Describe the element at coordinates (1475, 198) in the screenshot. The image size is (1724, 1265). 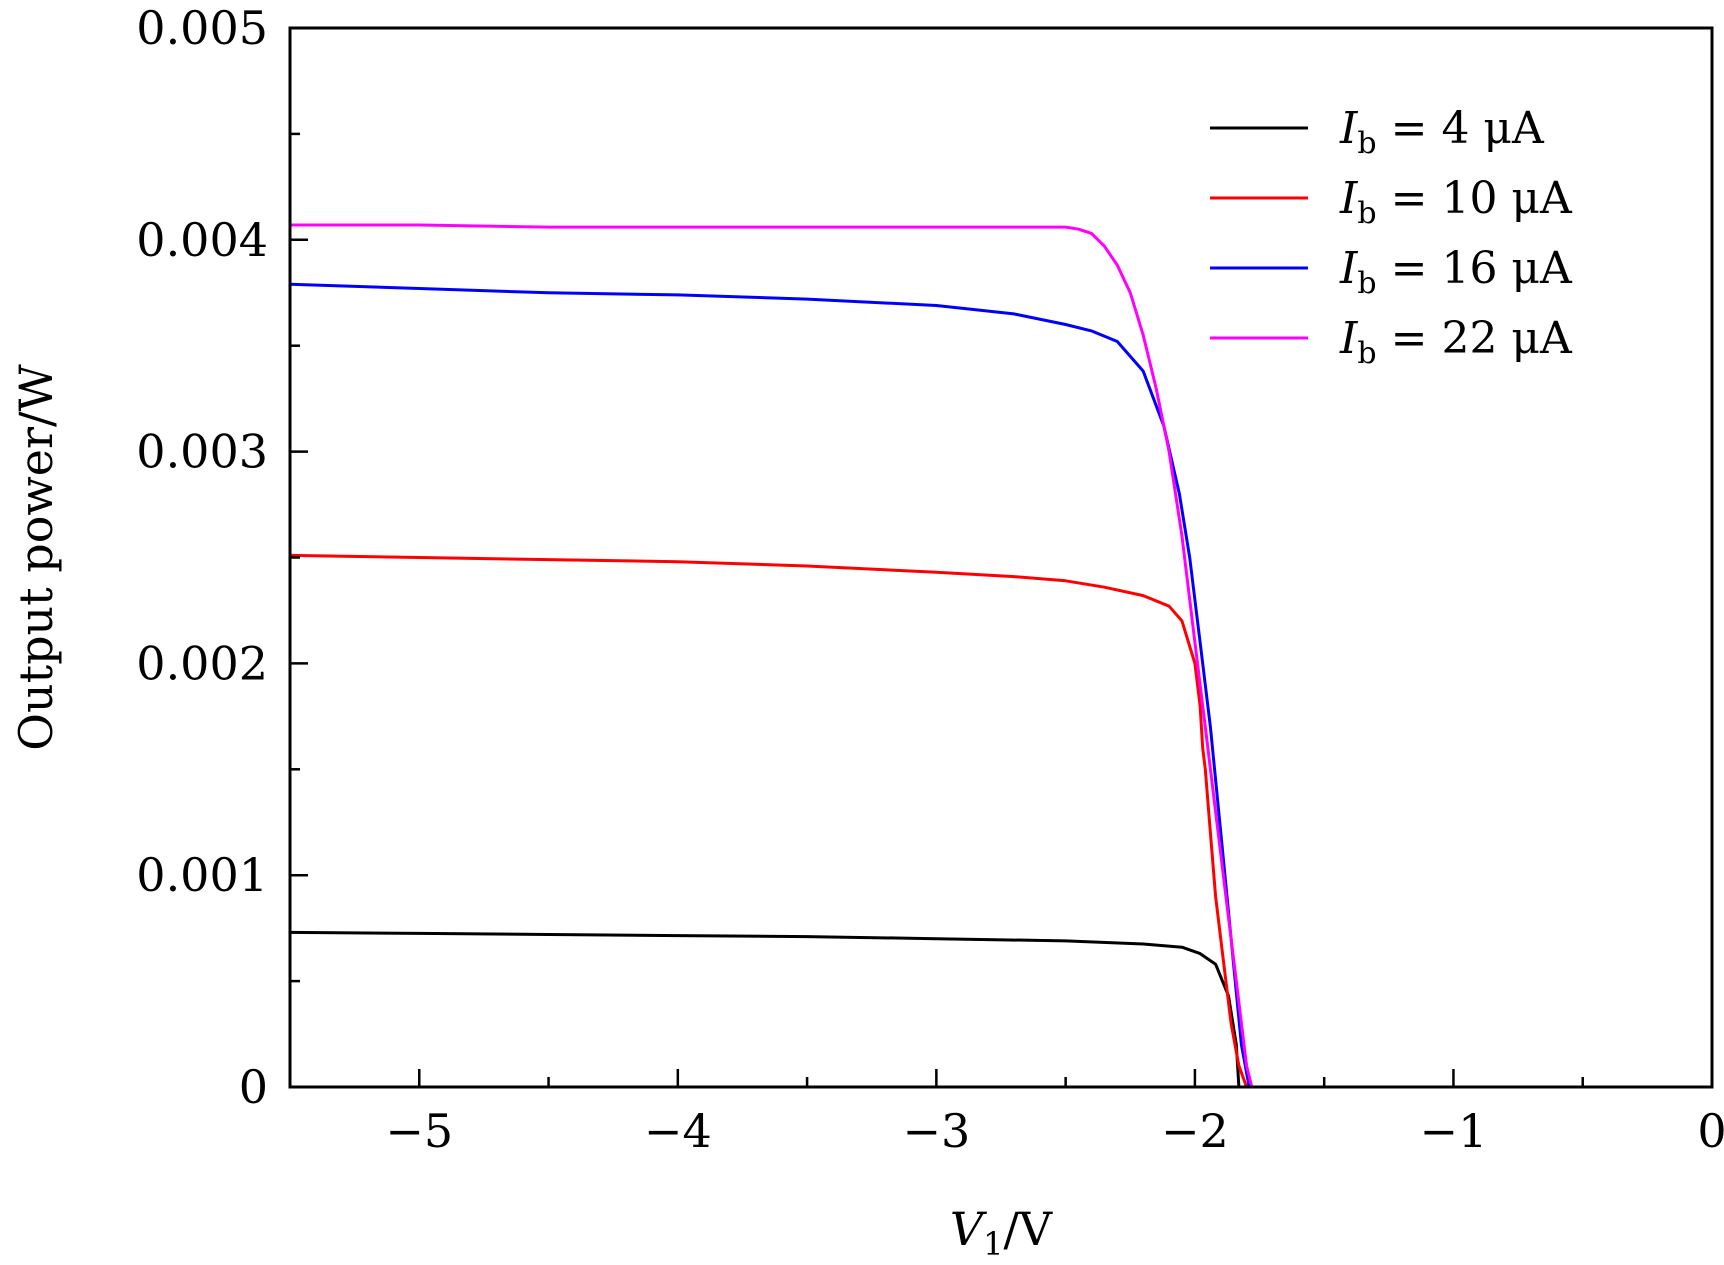
I see `legend-value: = 10 μA` at that location.